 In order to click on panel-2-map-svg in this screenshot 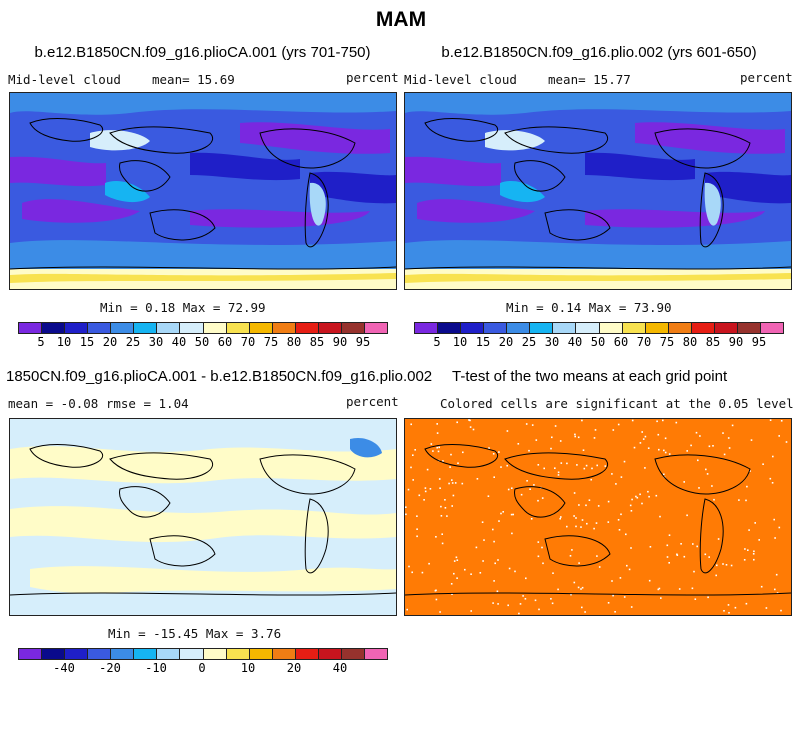, I will do `click(598, 191)`.